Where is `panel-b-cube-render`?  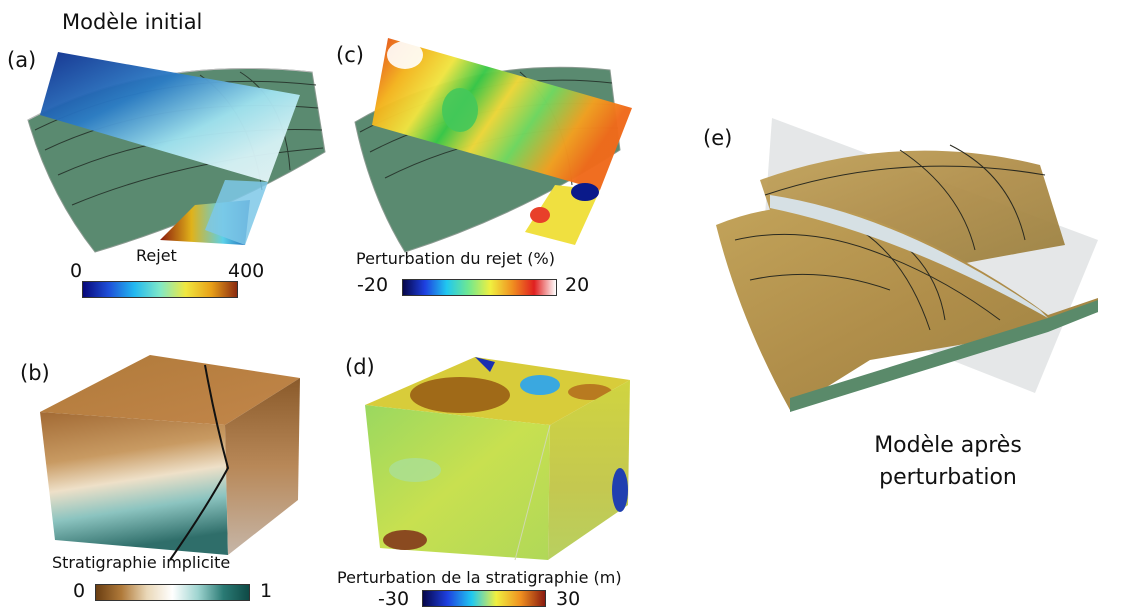 panel-b-cube-render is located at coordinates (170, 458).